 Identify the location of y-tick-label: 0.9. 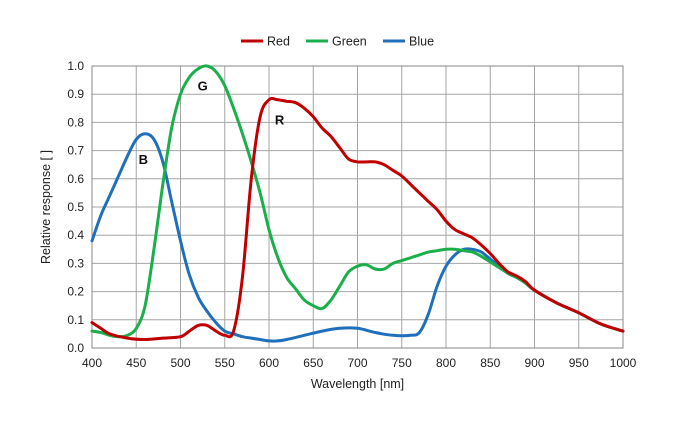
(75, 94).